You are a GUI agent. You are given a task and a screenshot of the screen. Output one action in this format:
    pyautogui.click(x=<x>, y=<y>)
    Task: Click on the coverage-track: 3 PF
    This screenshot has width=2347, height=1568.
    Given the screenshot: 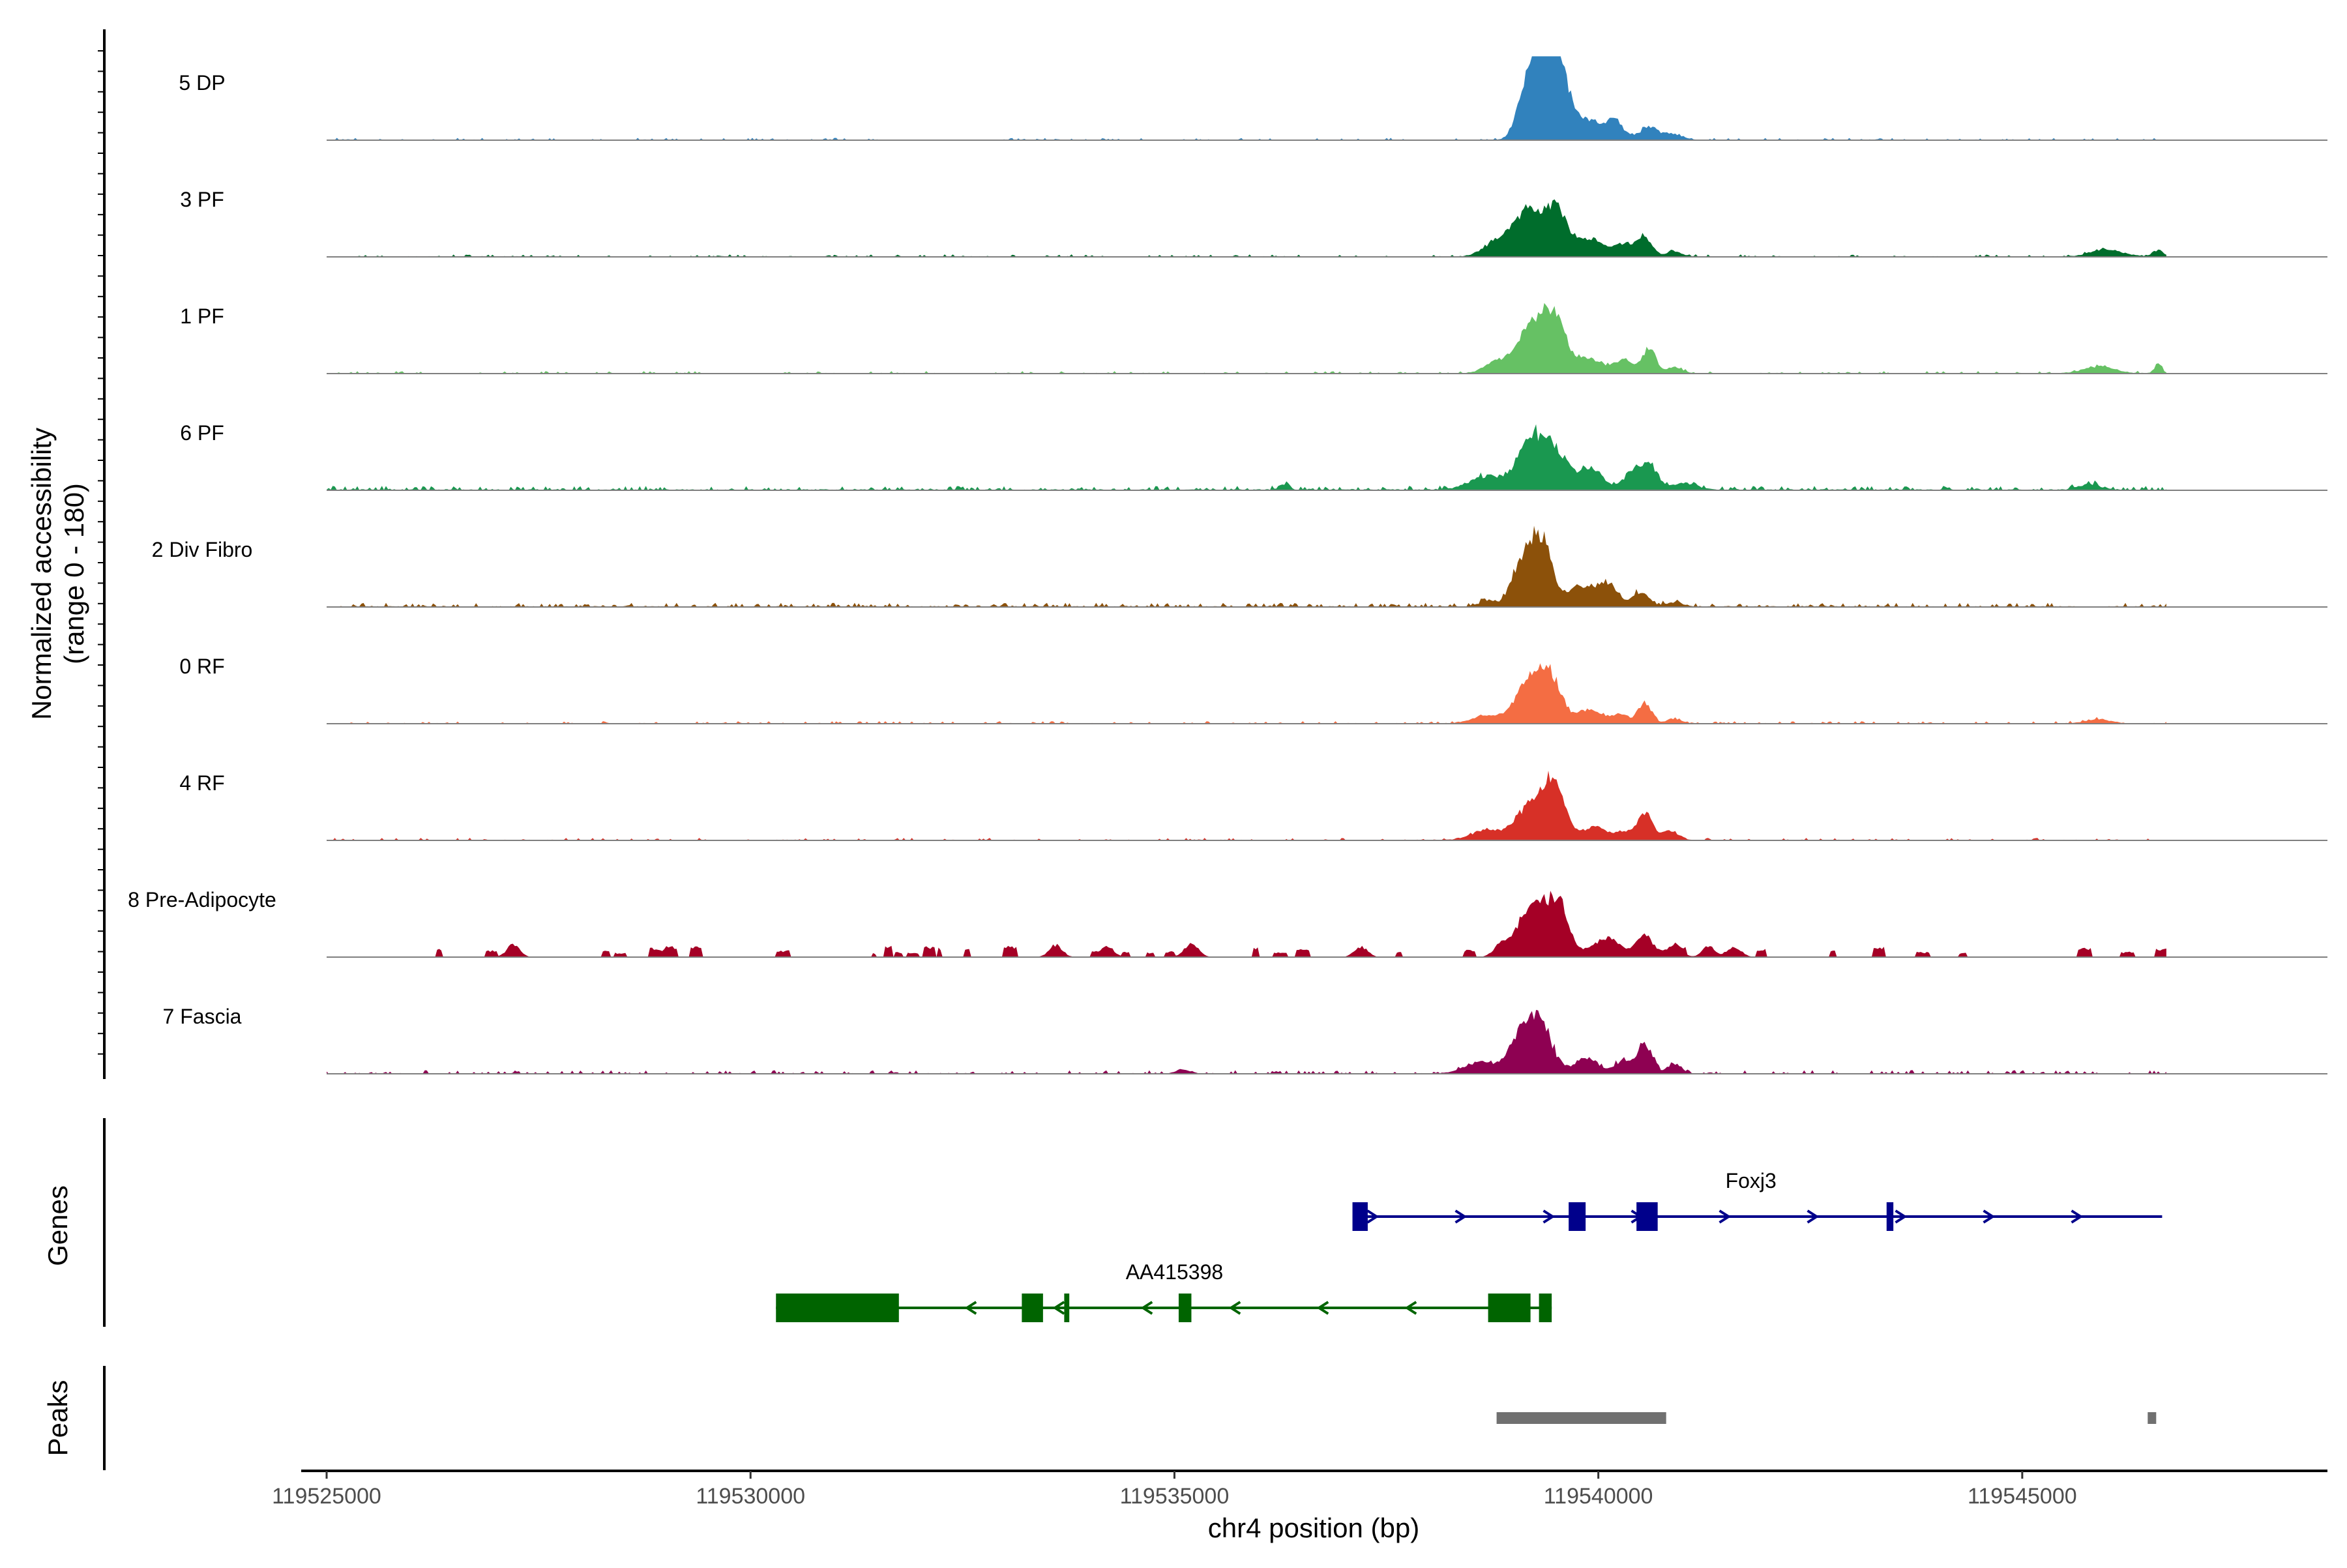 What is the action you would take?
    pyautogui.click(x=1253, y=223)
    